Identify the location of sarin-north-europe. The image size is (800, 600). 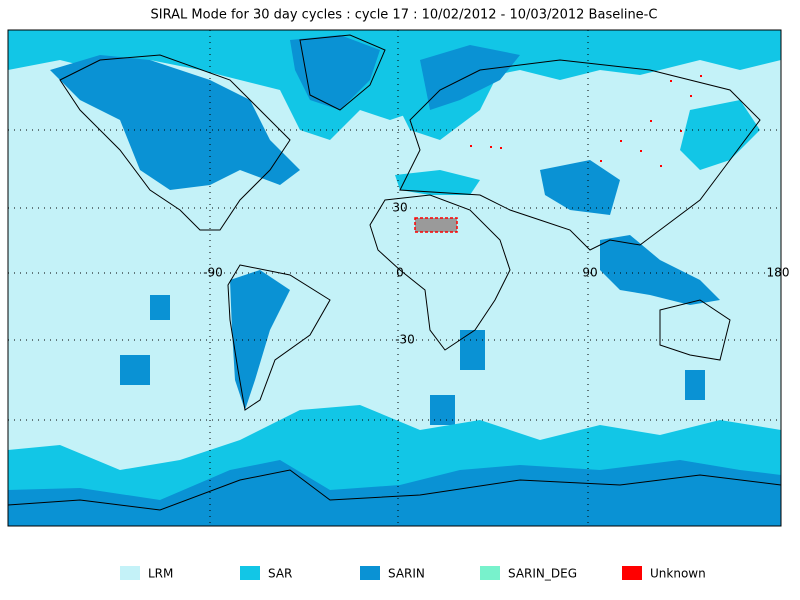
(470, 77).